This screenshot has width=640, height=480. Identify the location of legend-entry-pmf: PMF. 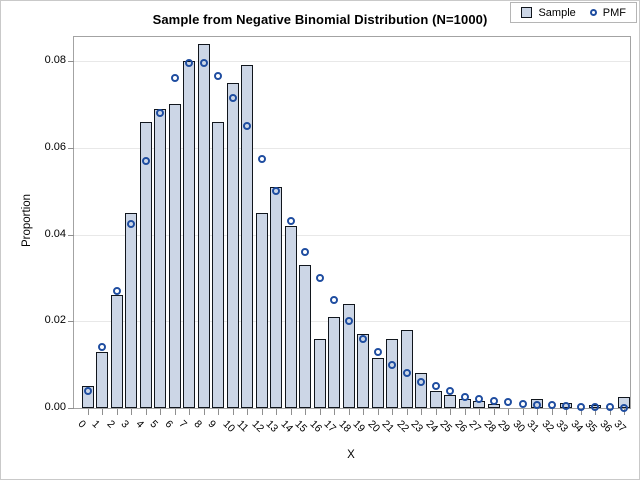
(607, 12).